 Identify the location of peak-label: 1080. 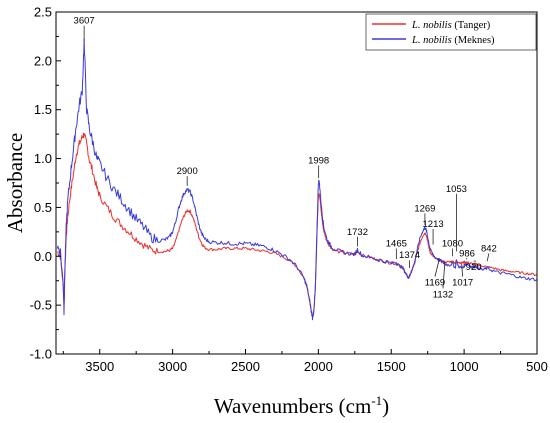
(452, 244).